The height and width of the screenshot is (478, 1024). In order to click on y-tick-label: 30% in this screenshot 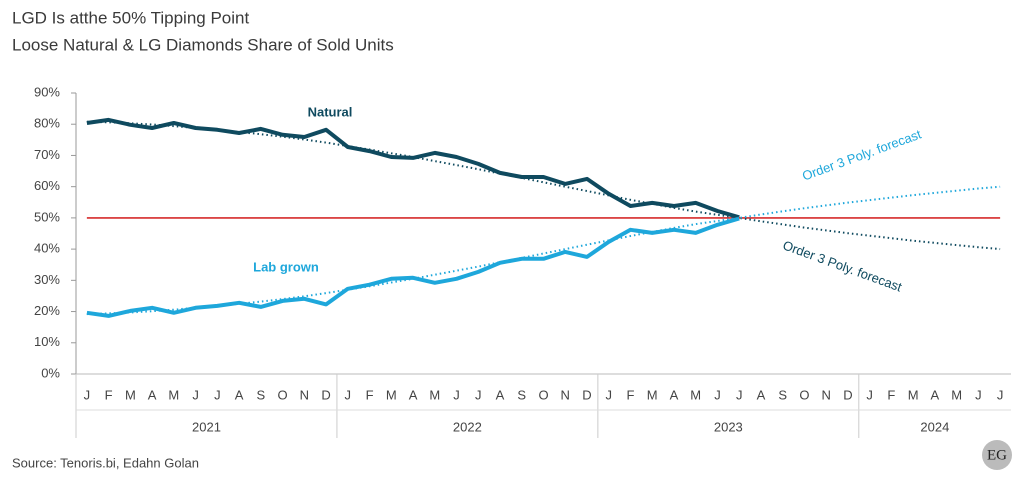, I will do `click(47, 279)`.